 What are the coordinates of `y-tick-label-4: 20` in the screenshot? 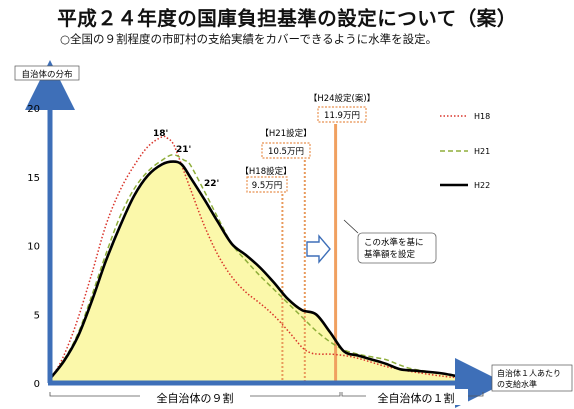 It's located at (33, 109).